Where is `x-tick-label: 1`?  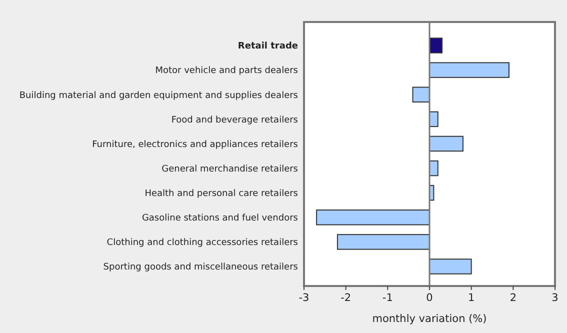
x-tick-label: 1 is located at coordinates (471, 298).